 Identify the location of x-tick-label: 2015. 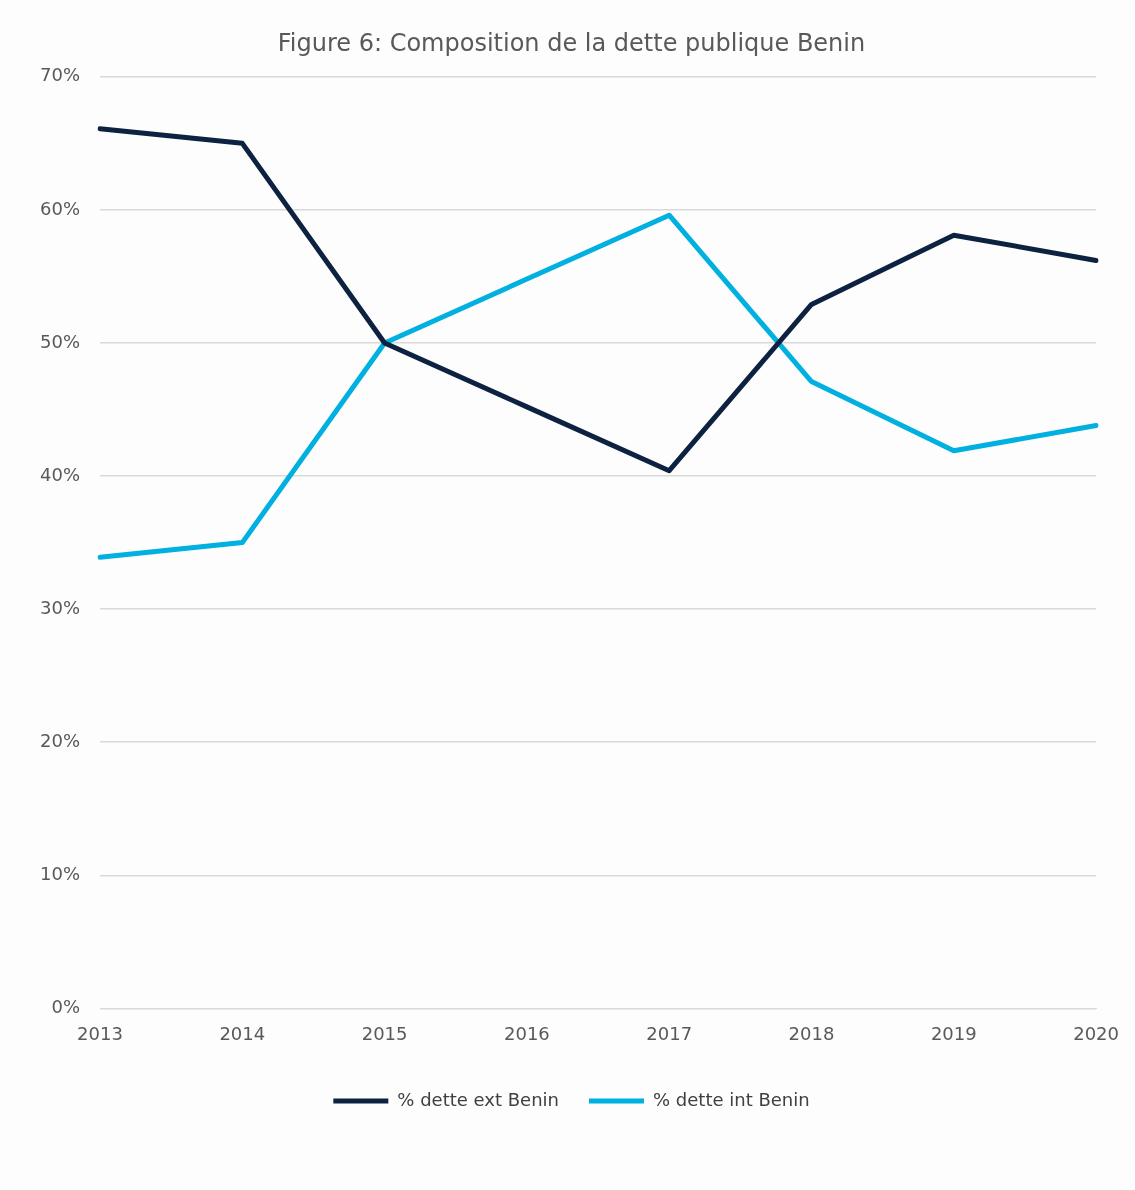
(384, 1033).